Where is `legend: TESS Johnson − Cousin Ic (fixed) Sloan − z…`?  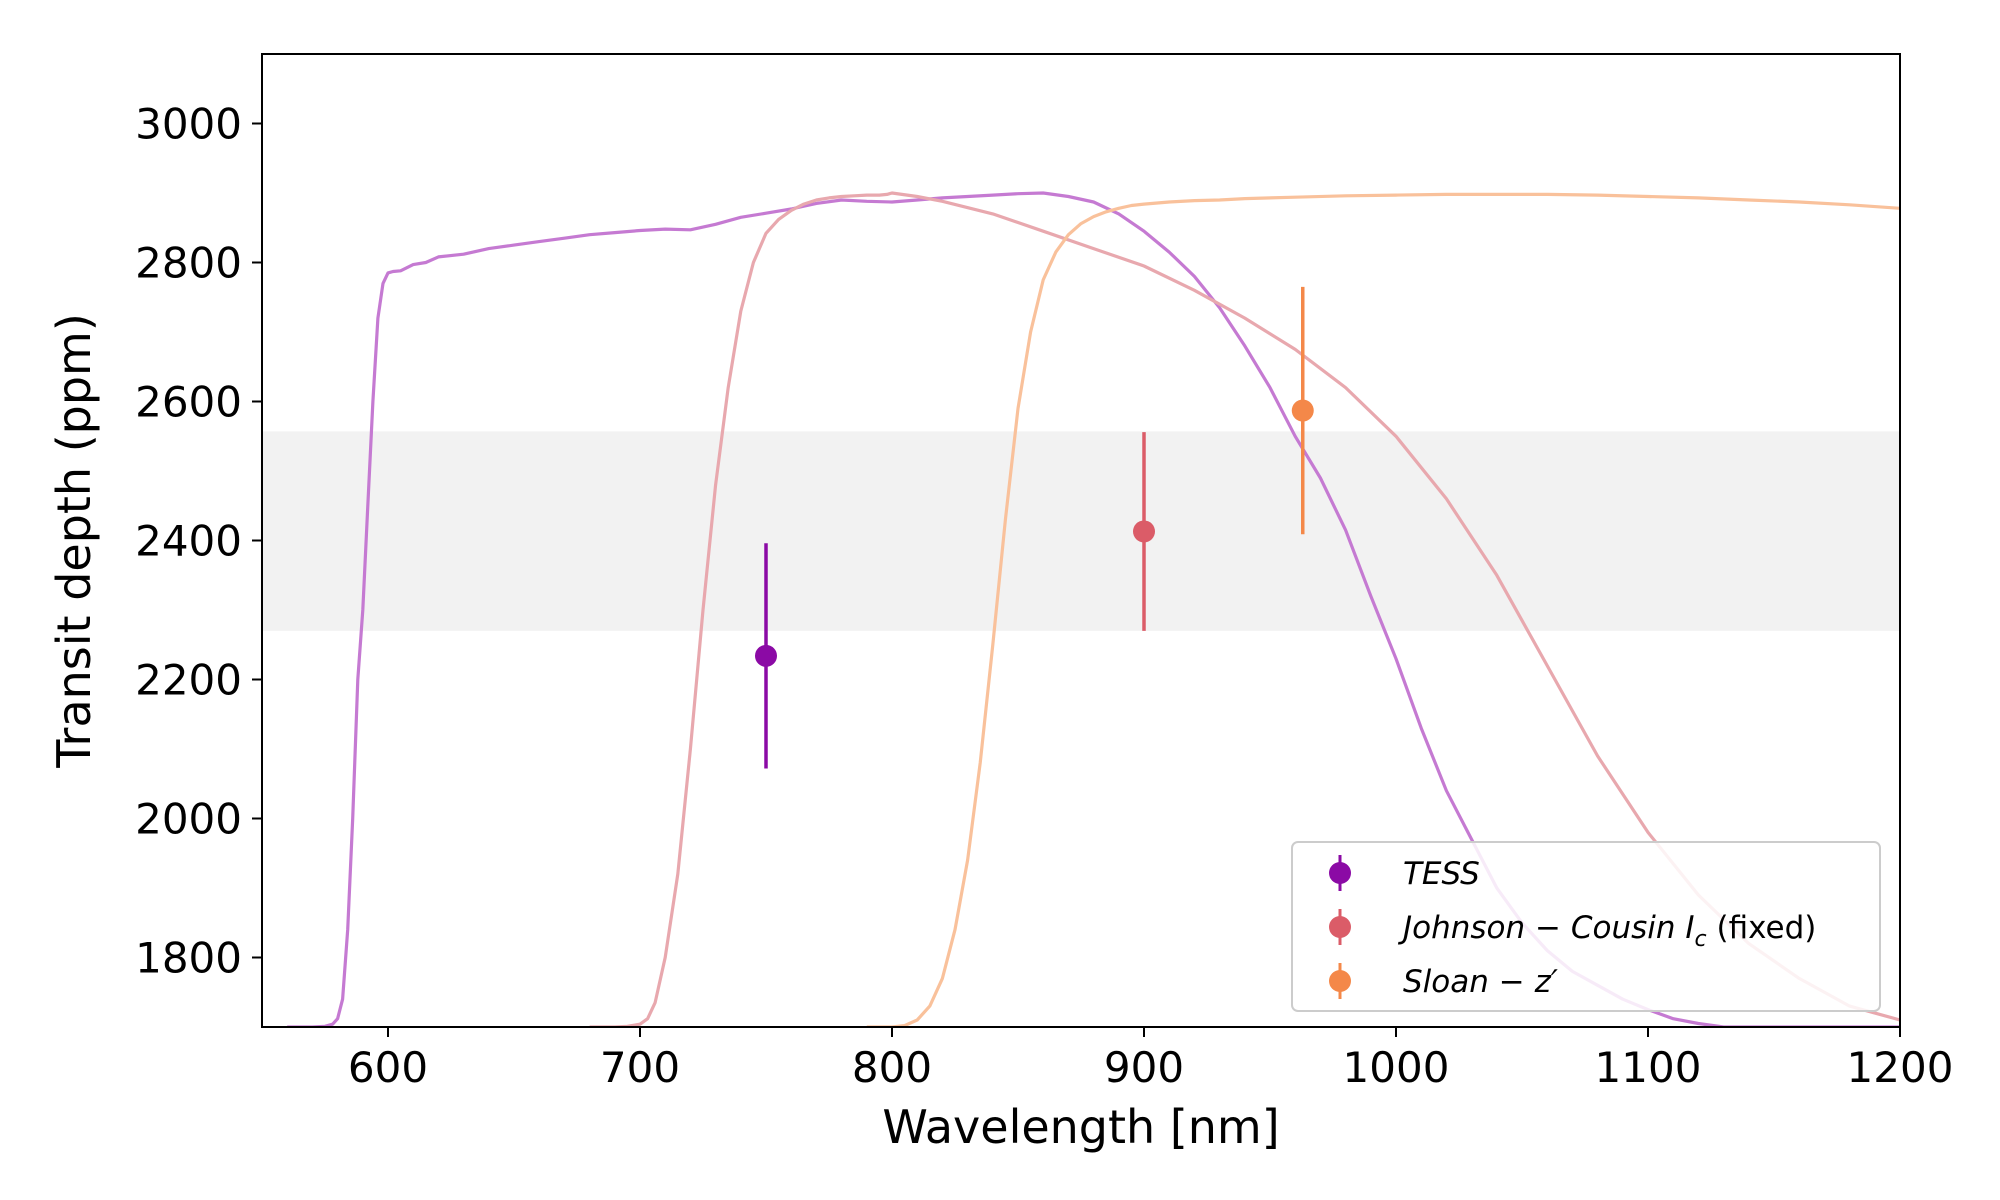 legend: TESS Johnson − Cousin Ic (fixed) Sloan − z… is located at coordinates (1586, 926).